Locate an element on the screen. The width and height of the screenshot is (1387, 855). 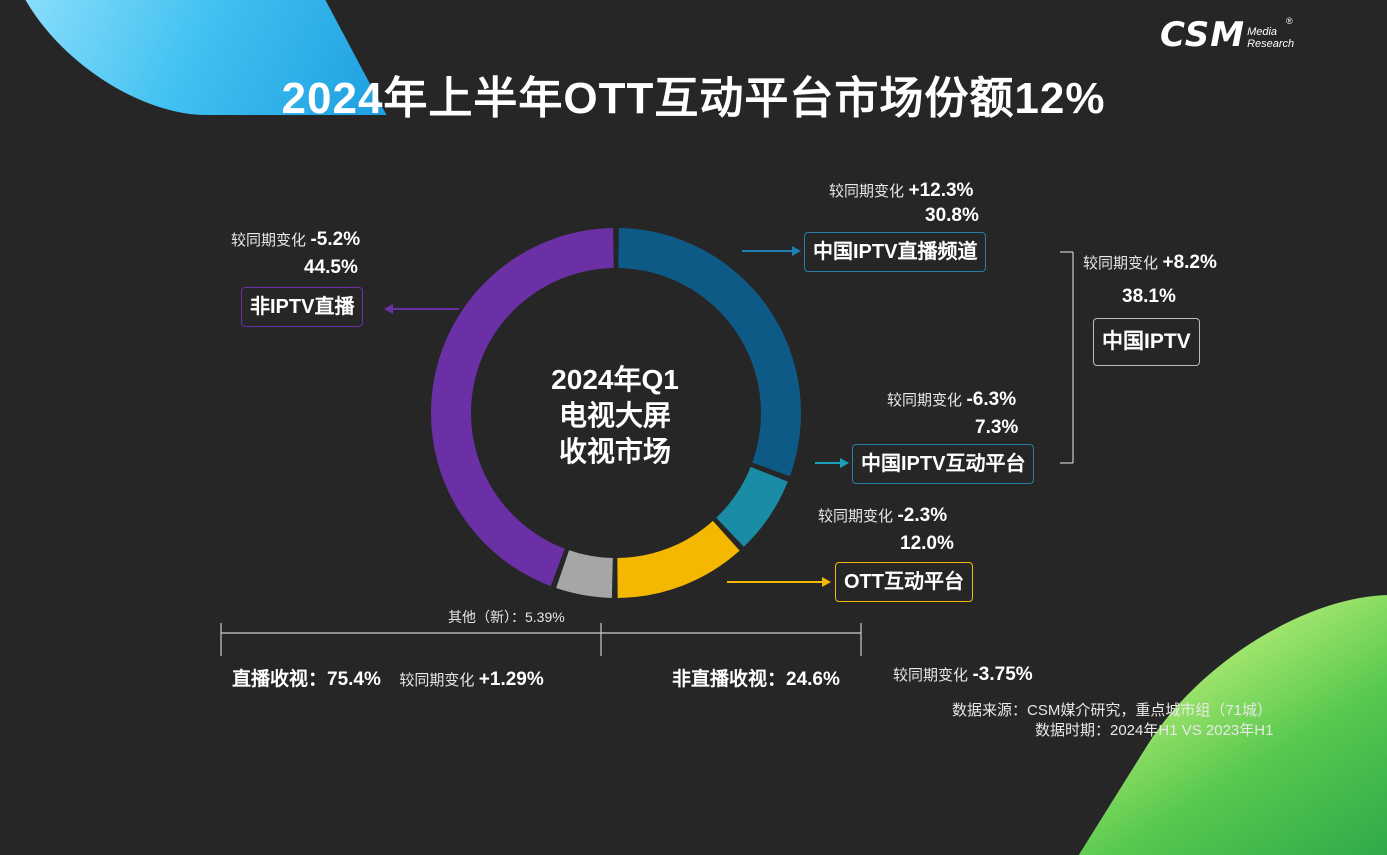
legend-box-iptv-group: 中国IPTV is located at coordinates (1146, 342).